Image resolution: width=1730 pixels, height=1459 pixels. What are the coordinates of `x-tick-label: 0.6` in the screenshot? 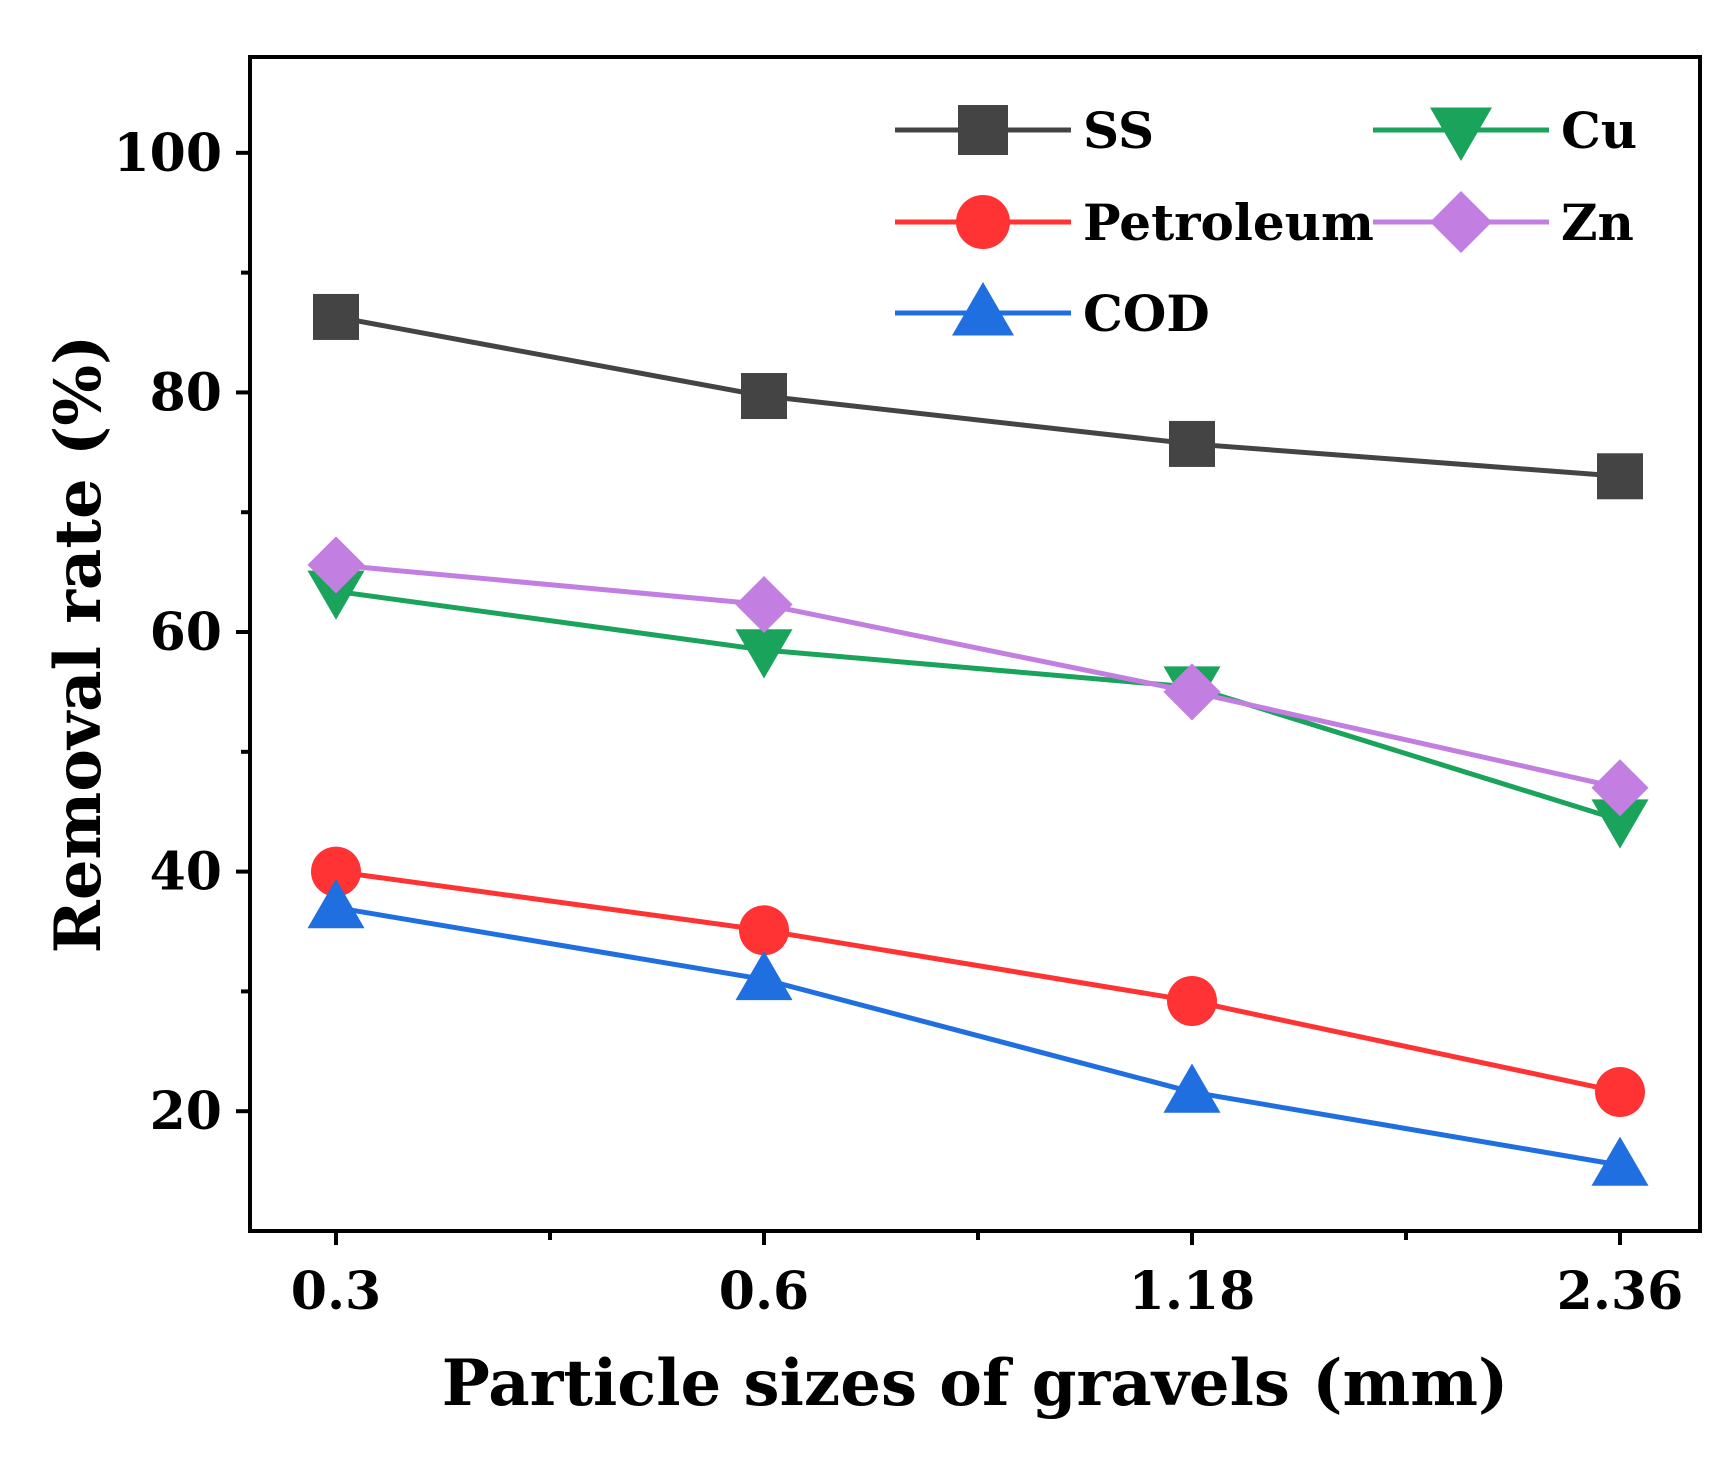 It's located at (764, 1291).